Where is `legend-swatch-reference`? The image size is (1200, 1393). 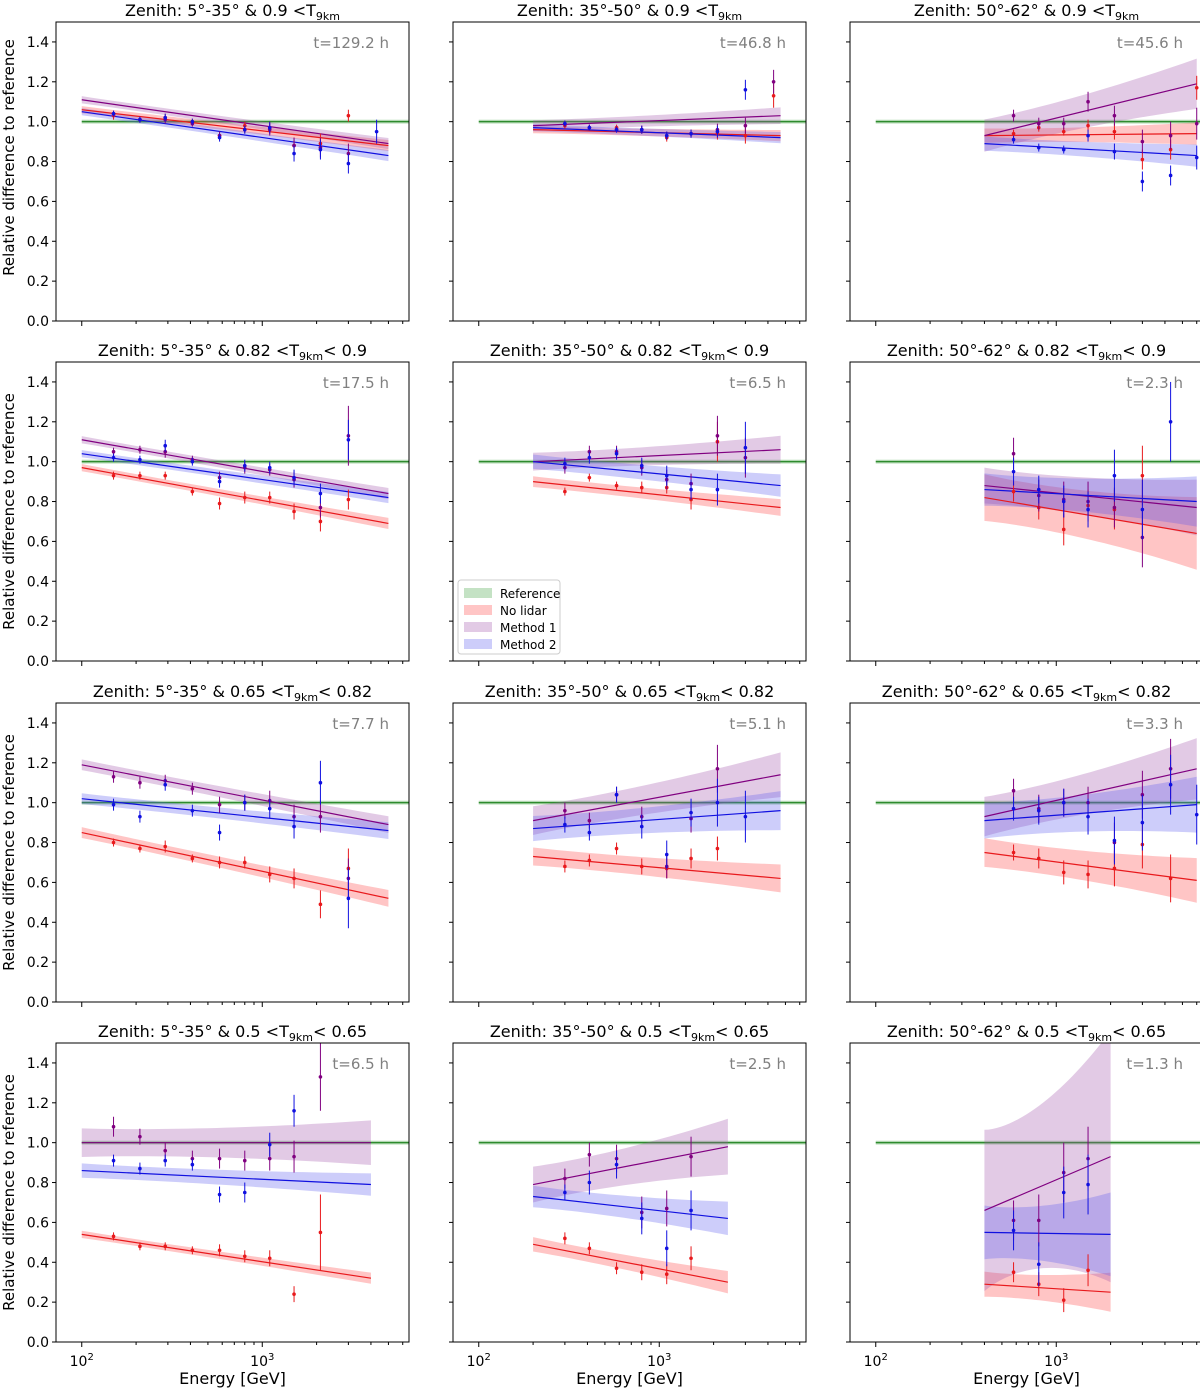
legend-swatch-reference is located at coordinates (478, 593).